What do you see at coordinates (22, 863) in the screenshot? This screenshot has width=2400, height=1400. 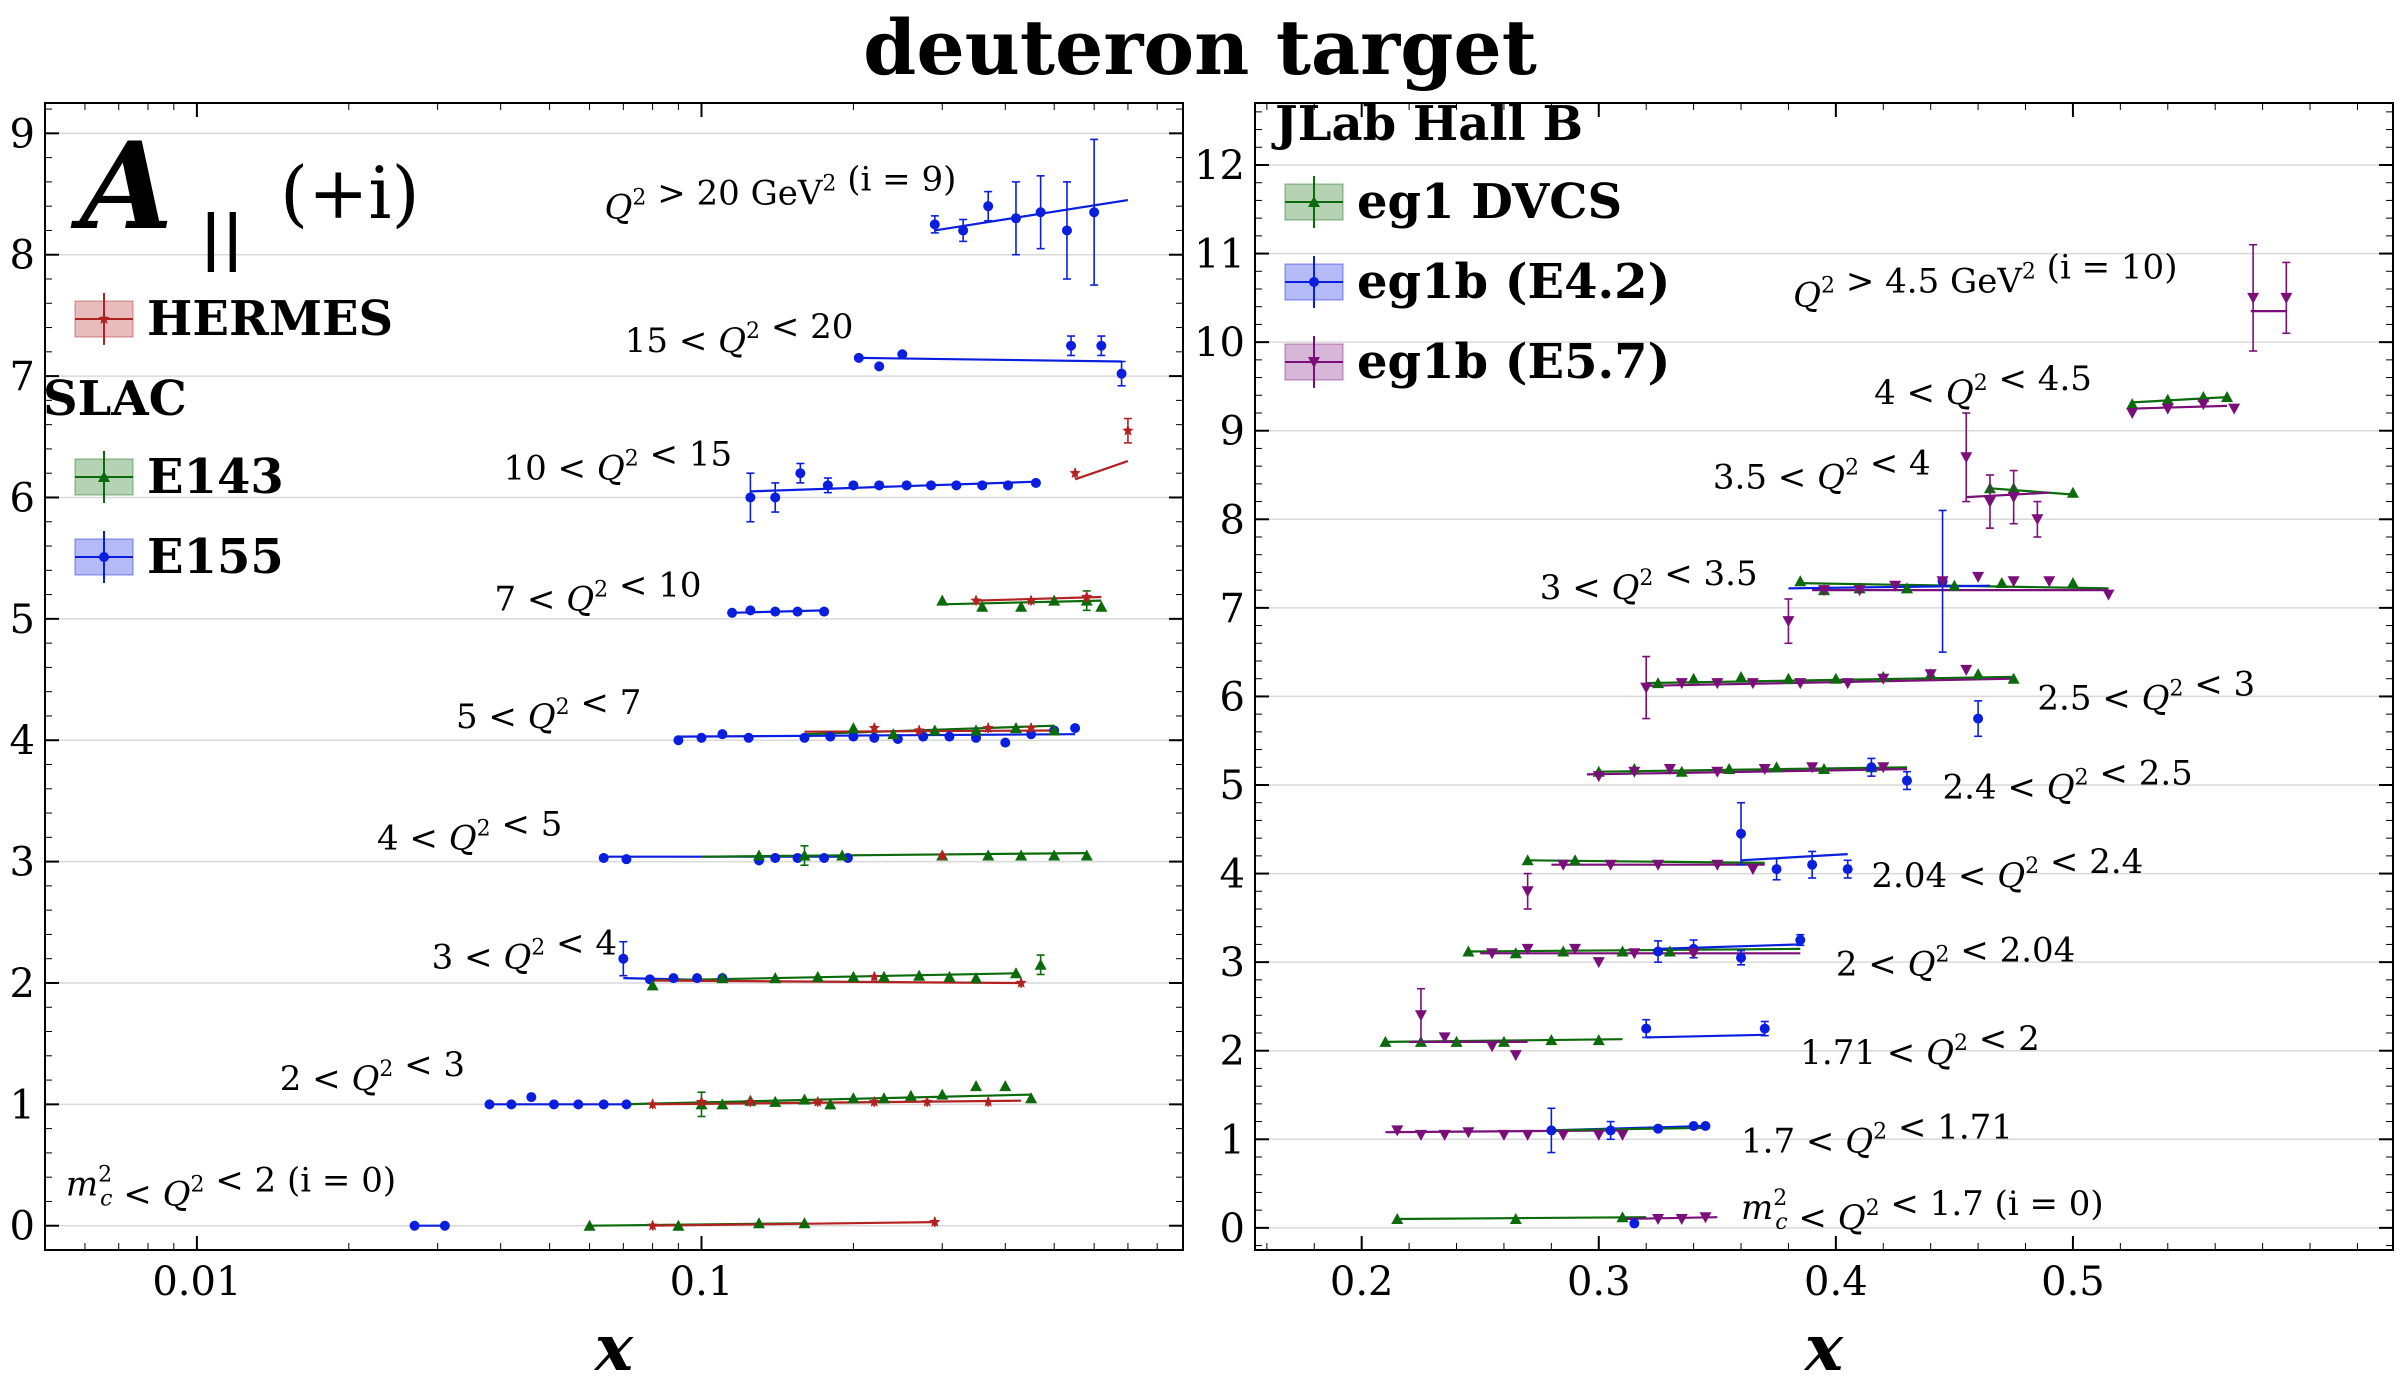 I see `y-tick-label: 3` at bounding box center [22, 863].